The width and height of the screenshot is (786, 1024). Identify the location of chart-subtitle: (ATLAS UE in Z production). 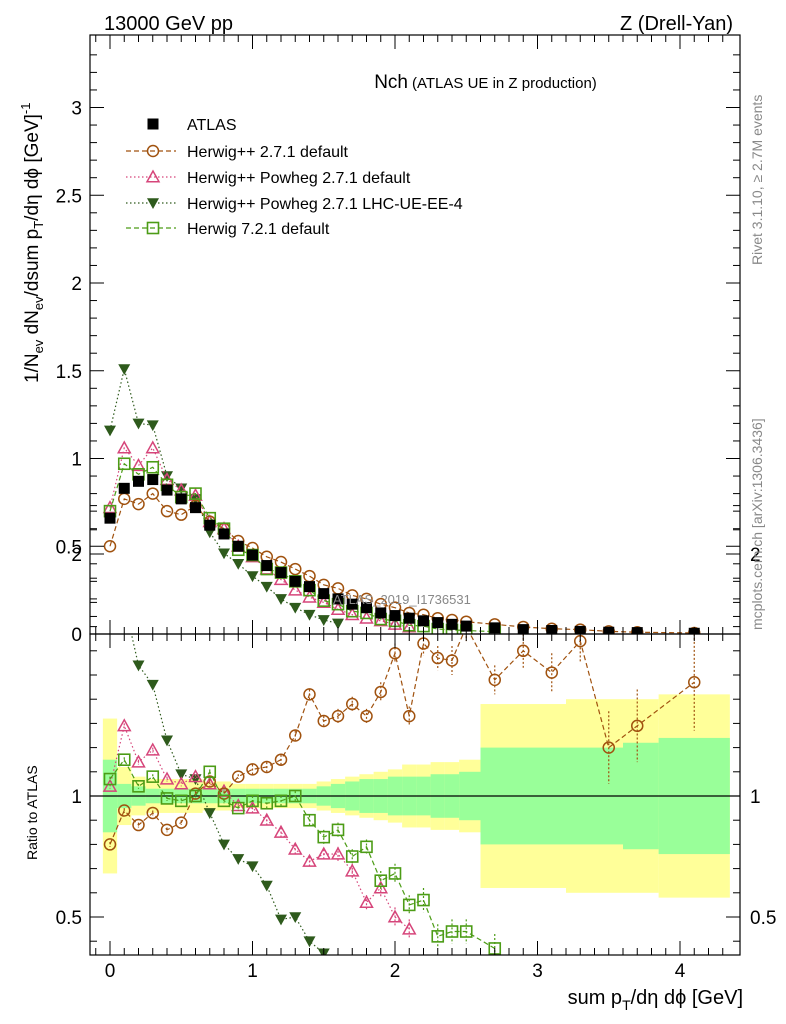
(504, 83).